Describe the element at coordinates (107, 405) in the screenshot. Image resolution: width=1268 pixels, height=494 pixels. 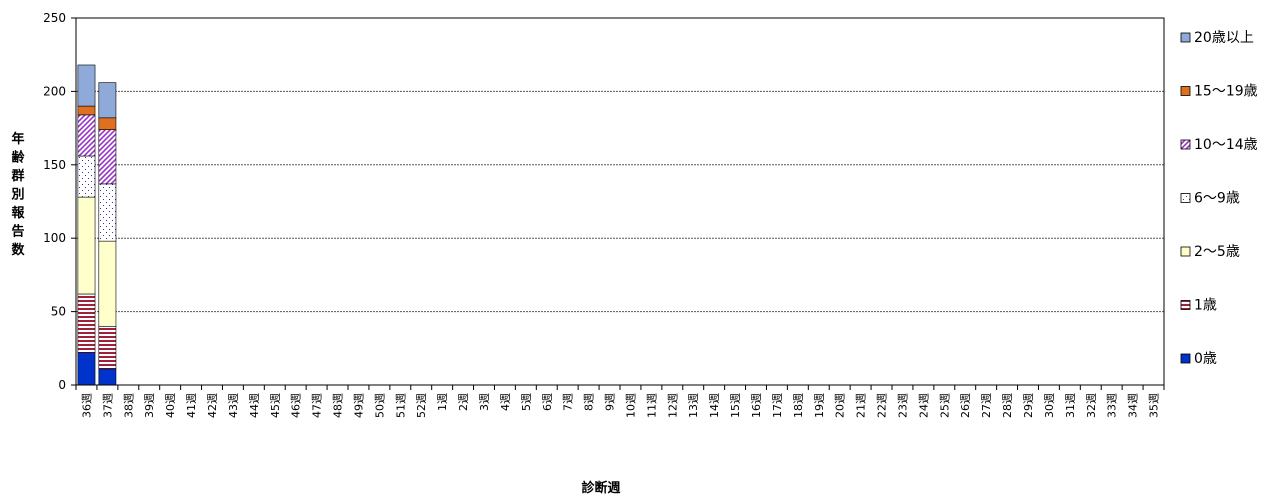
I see `x-tick-label: 37週` at that location.